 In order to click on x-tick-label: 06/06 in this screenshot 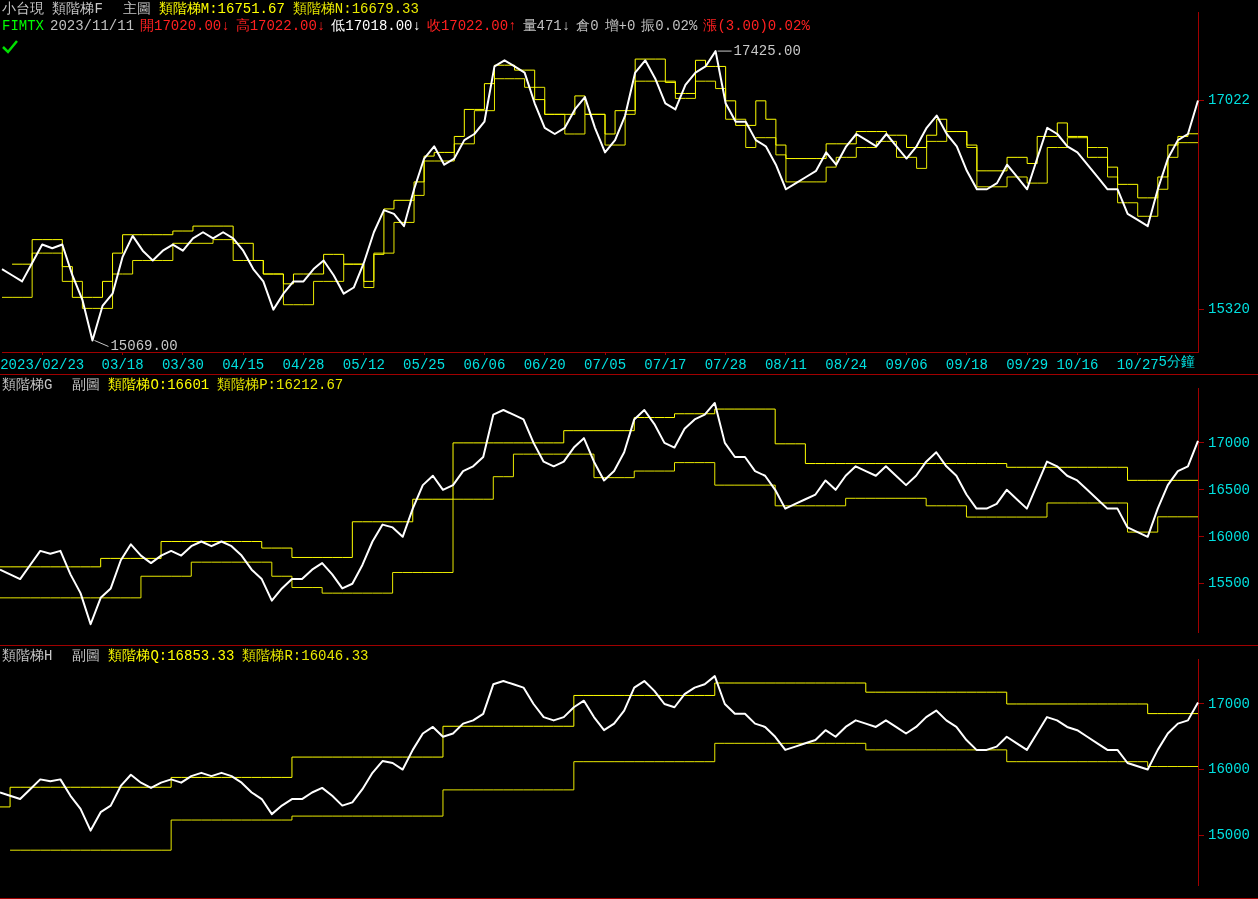, I will do `click(484, 365)`.